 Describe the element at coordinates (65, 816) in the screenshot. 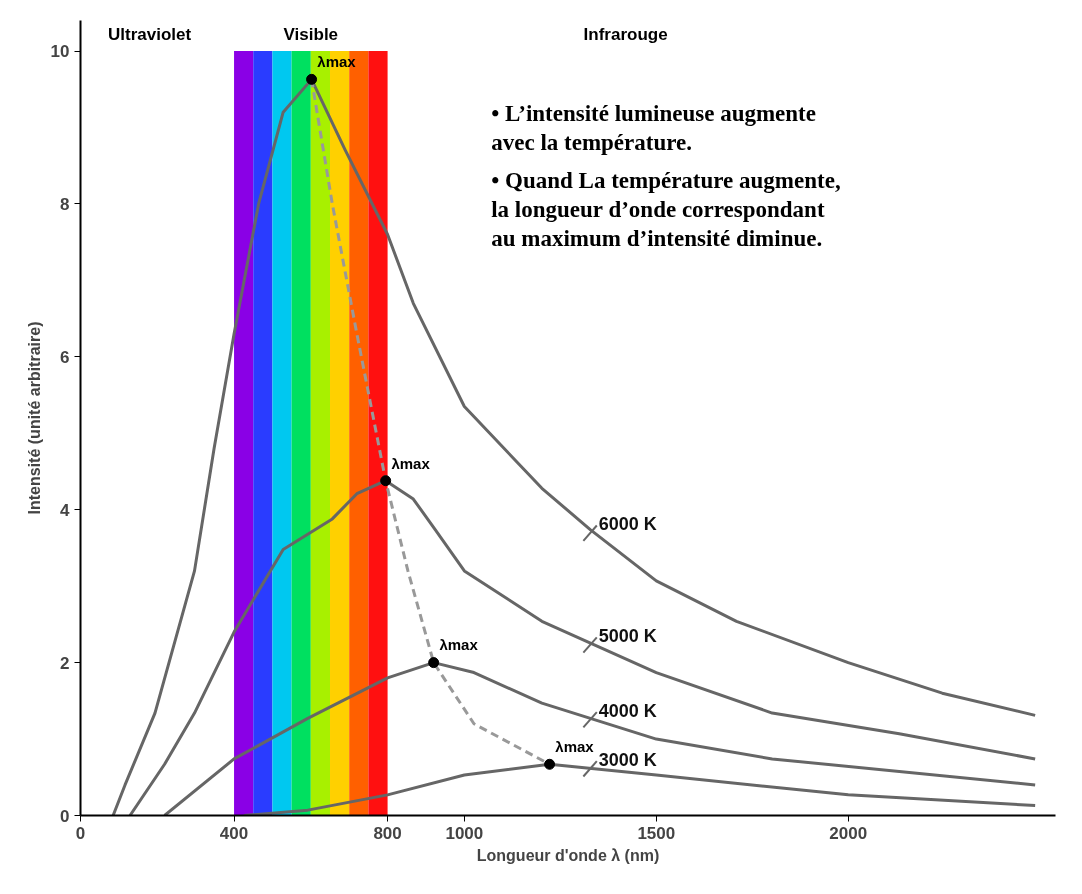

I see `y-tick-label: 0` at that location.